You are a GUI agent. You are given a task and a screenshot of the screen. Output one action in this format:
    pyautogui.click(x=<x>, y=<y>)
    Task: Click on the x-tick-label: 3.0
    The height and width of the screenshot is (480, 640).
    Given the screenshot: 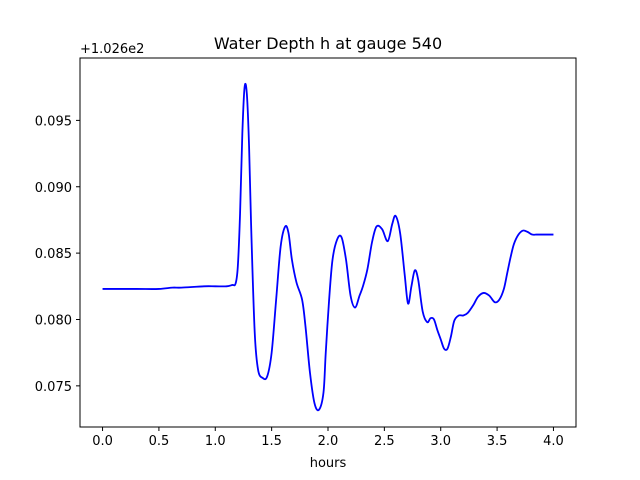 What is the action you would take?
    pyautogui.click(x=440, y=441)
    